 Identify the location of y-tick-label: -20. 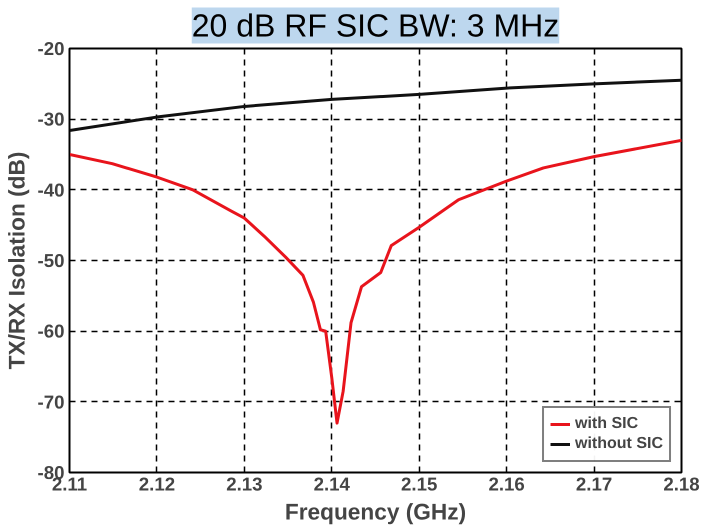
(51, 48).